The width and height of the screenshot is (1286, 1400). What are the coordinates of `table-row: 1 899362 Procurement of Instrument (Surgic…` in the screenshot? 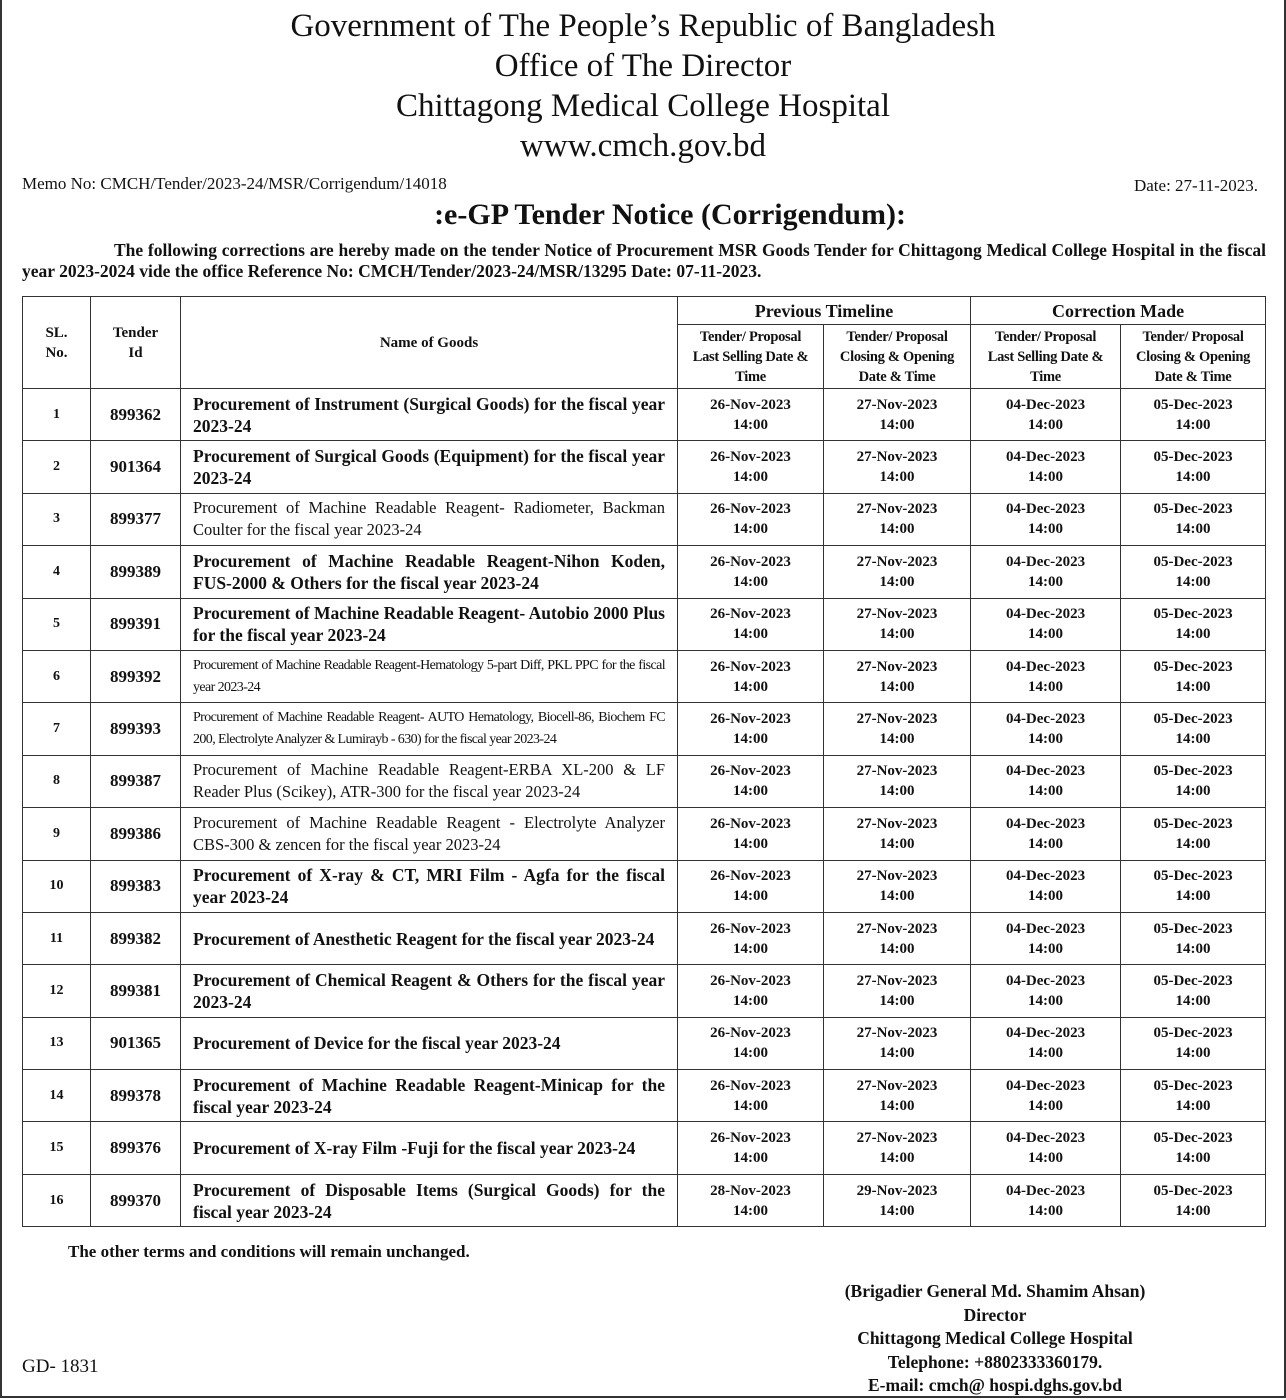 It's located at (644, 414).